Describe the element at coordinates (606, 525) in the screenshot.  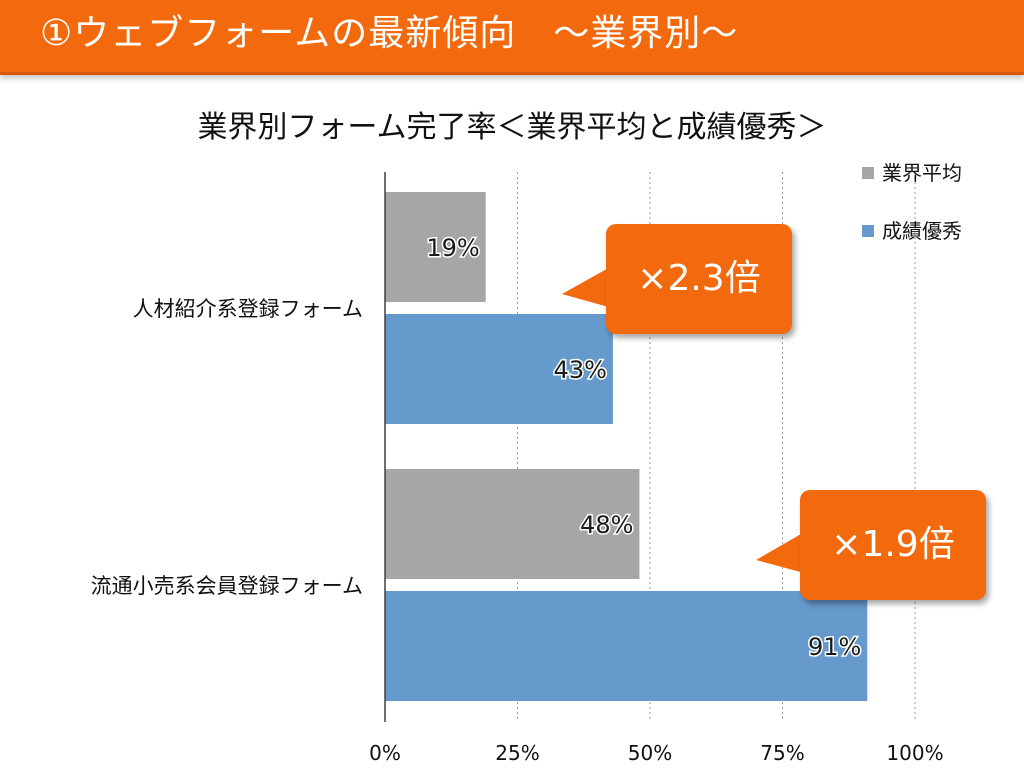
I see `data-label-average-1: 48%` at that location.